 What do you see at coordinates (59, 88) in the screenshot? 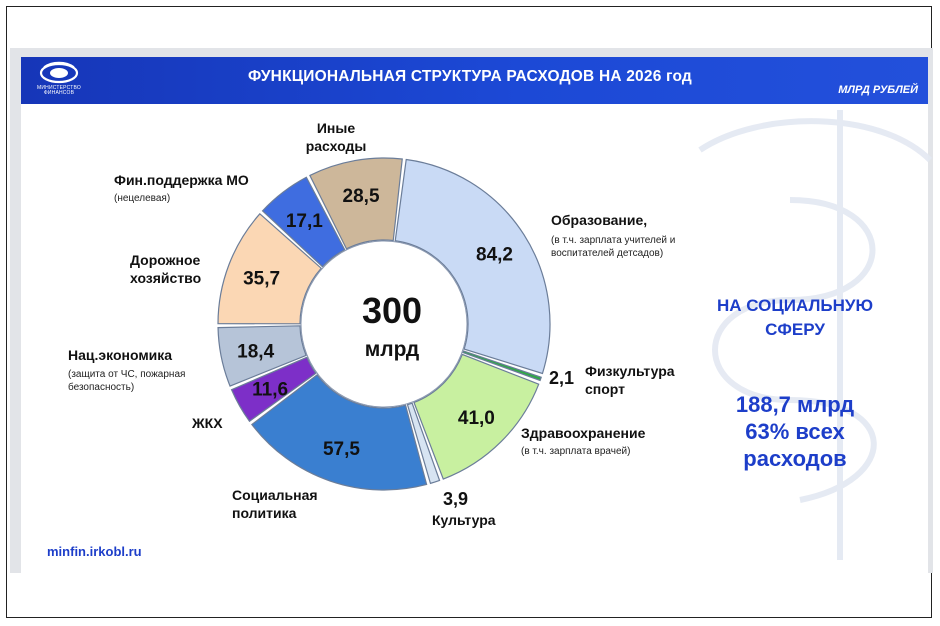
I see `logo-caption-line1: МИНИСТЕРСТВО` at bounding box center [59, 88].